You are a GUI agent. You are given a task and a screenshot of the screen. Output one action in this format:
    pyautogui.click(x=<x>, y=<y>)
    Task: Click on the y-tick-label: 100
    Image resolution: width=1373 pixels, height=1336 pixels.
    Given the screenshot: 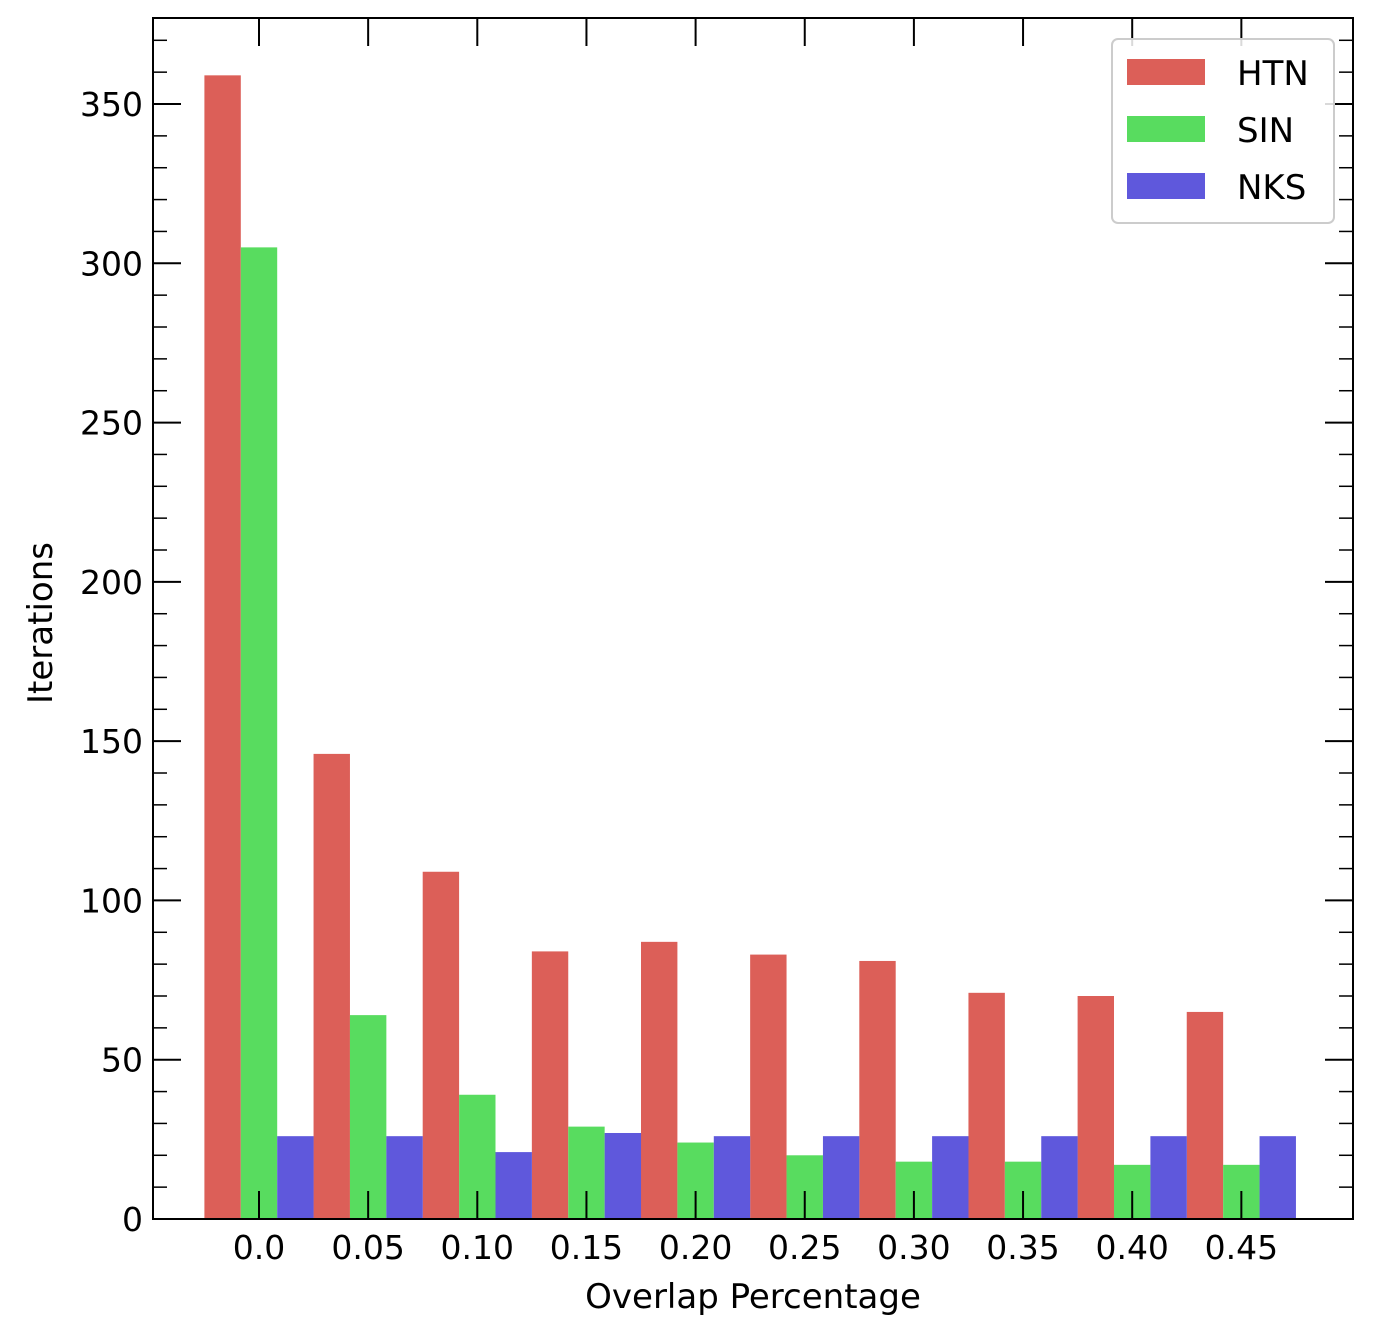 What is the action you would take?
    pyautogui.click(x=111, y=900)
    